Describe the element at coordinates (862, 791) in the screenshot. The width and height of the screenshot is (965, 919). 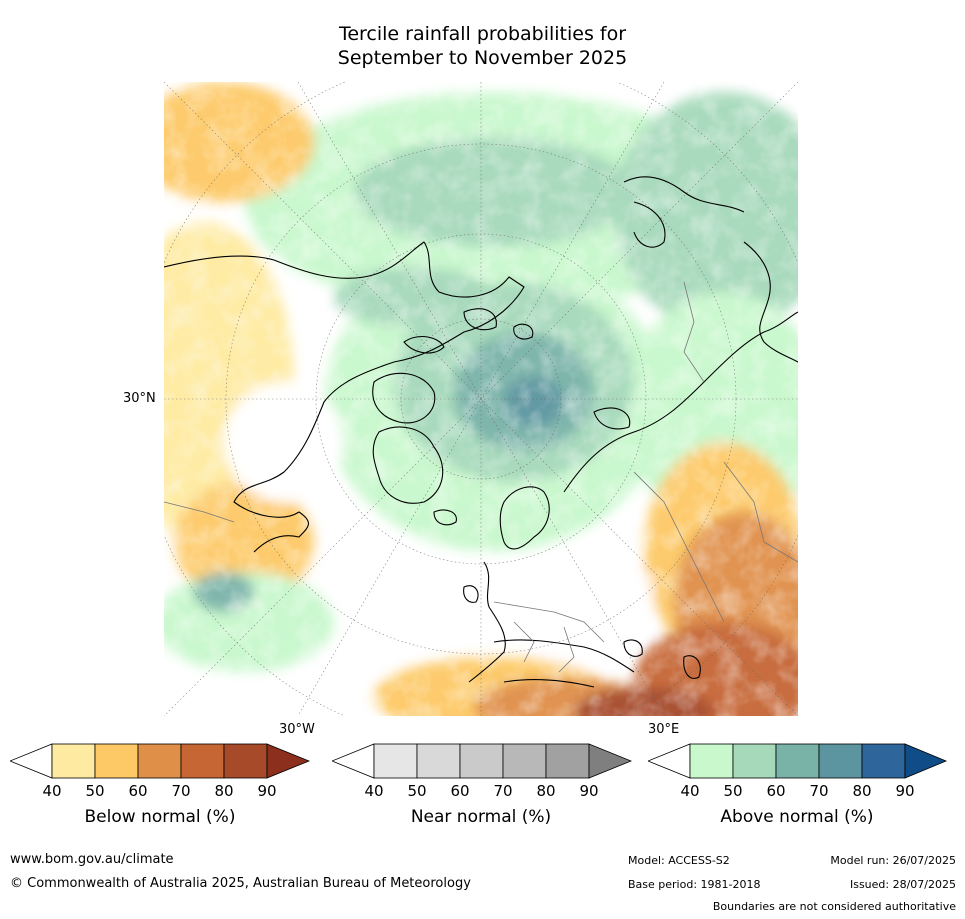
I see `above-tick: 80` at that location.